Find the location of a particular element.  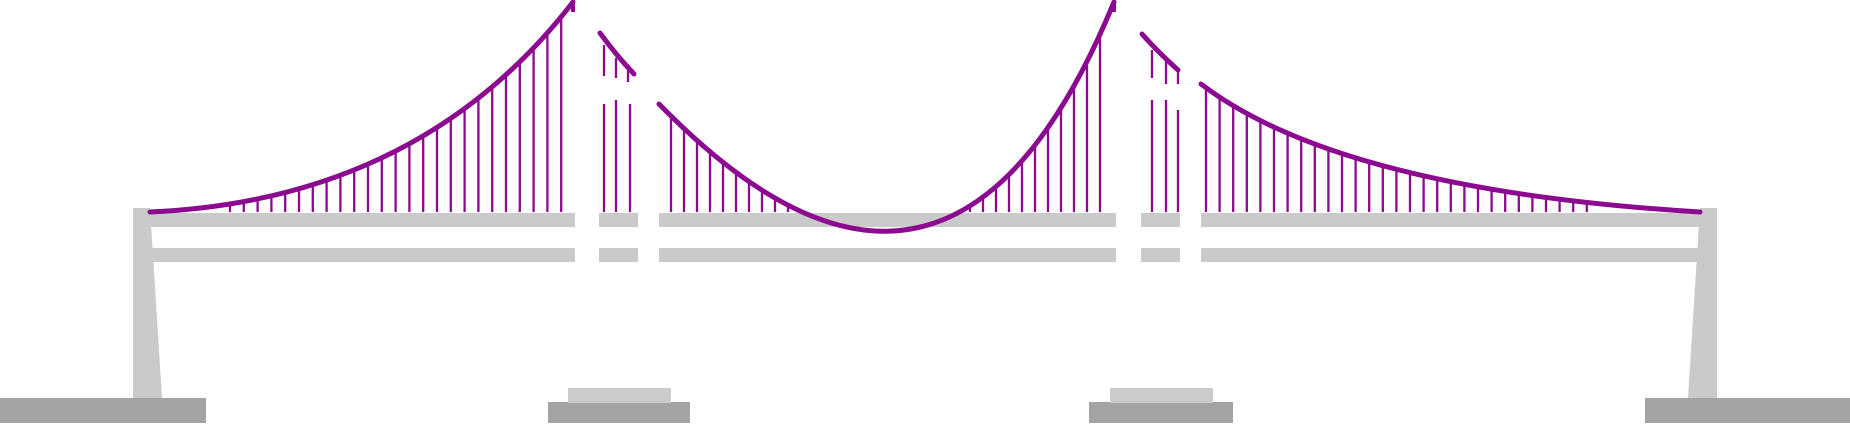

foundations is located at coordinates (925, 405).